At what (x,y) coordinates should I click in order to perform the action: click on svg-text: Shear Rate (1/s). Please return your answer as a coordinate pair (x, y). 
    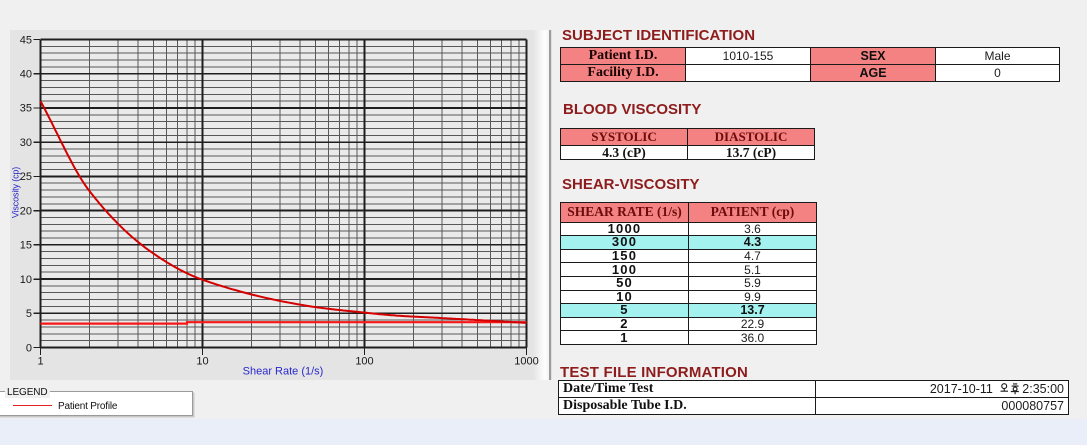
    Looking at the image, I should click on (283, 372).